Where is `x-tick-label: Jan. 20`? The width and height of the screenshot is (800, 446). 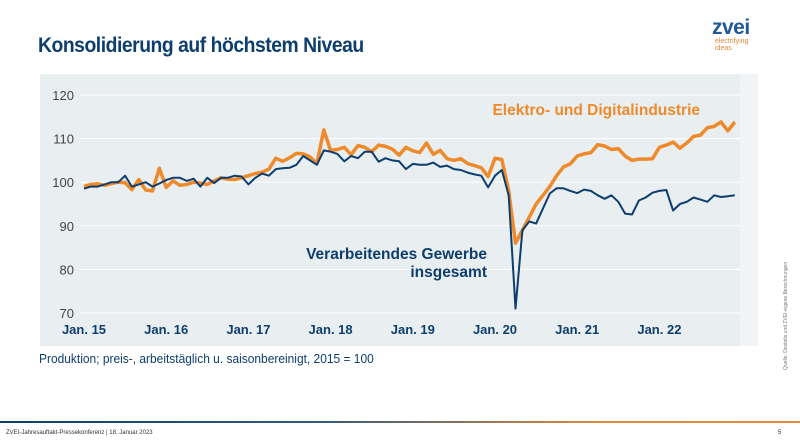 x-tick-label: Jan. 20 is located at coordinates (495, 329).